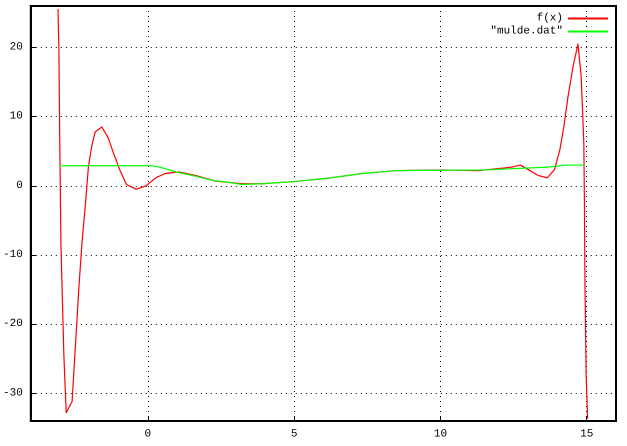 This screenshot has width=627, height=446. What do you see at coordinates (441, 434) in the screenshot?
I see `x-tick-label: 10` at bounding box center [441, 434].